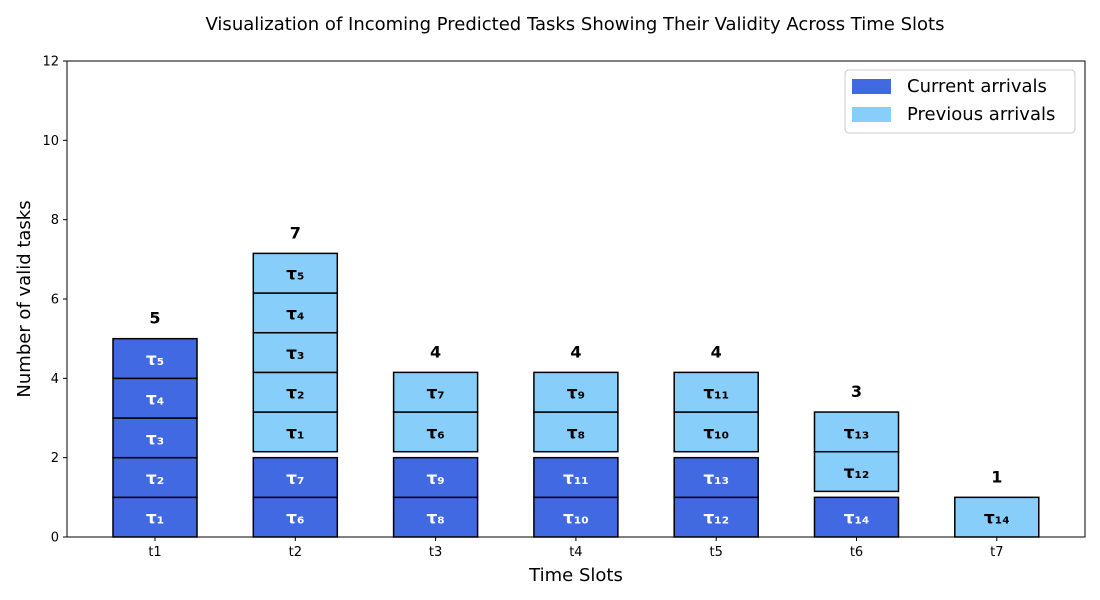 The image size is (1100, 600). What do you see at coordinates (977, 86) in the screenshot?
I see `legend-label-current: Current arrivals` at bounding box center [977, 86].